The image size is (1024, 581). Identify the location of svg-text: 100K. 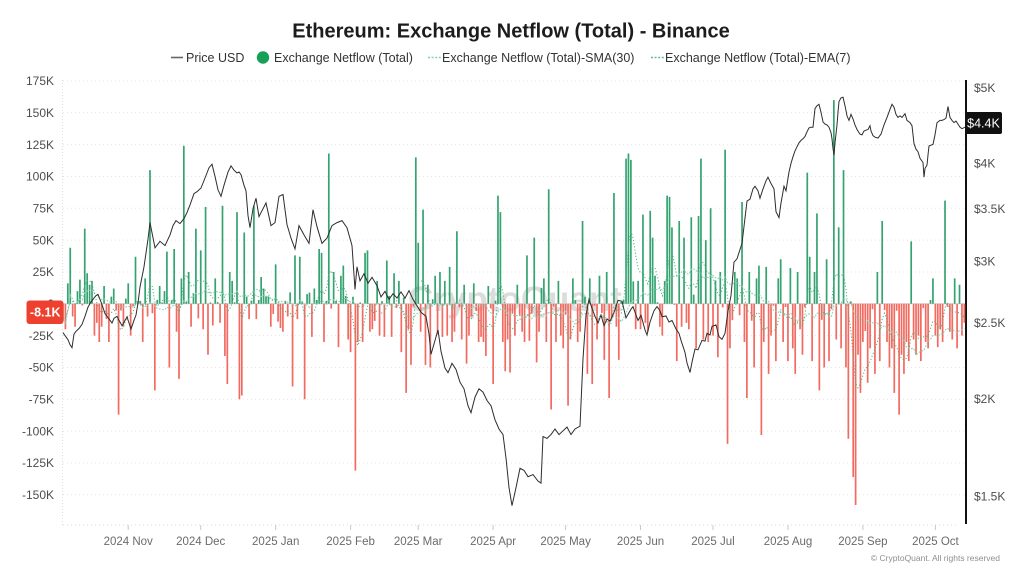
(40, 177).